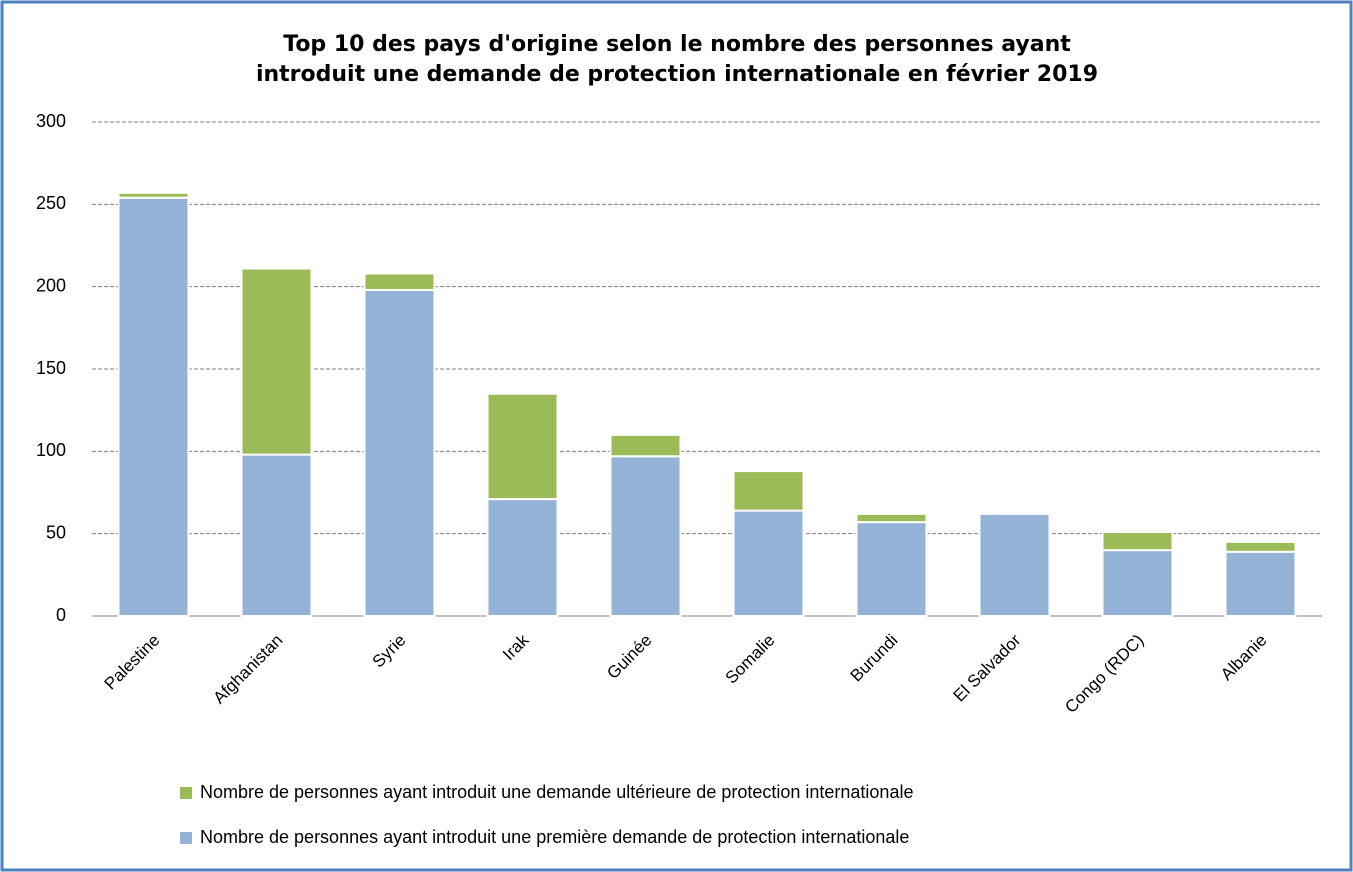  Describe the element at coordinates (51, 203) in the screenshot. I see `y-tick-label: 250` at that location.